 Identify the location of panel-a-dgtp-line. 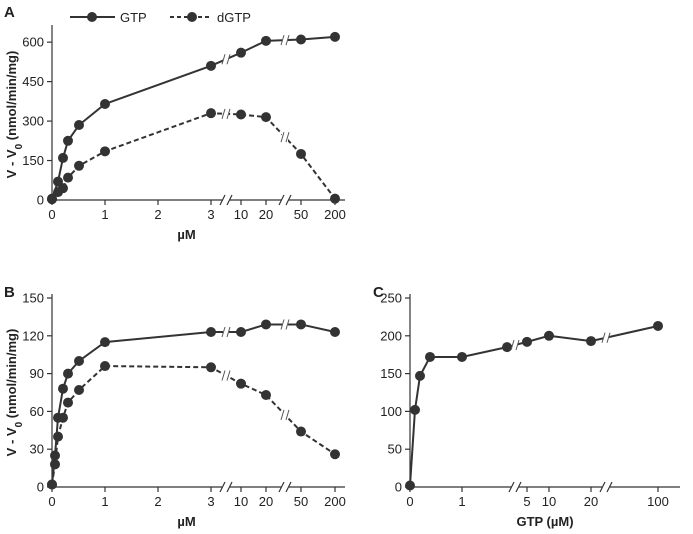
(193, 156).